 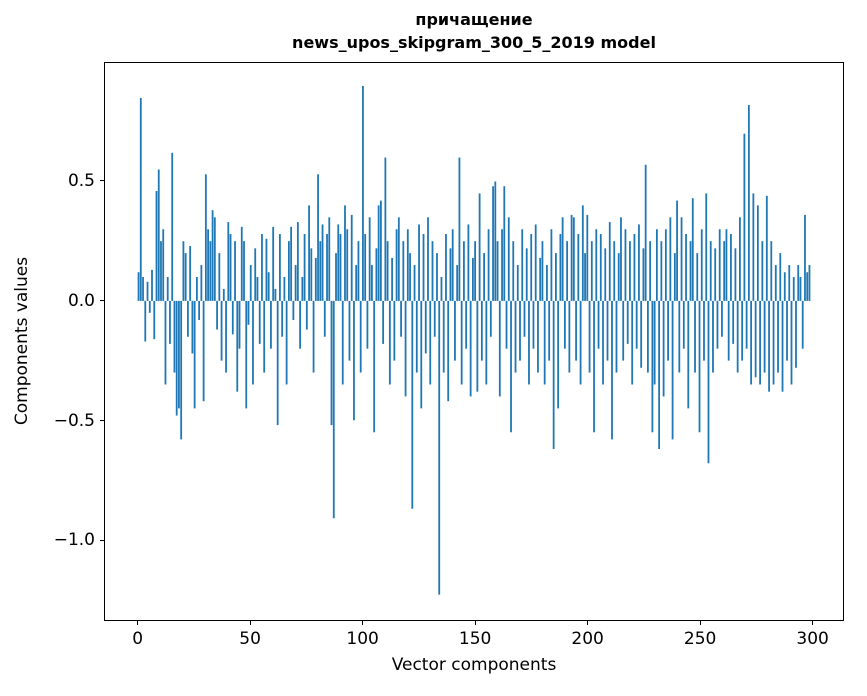 What do you see at coordinates (74, 540) in the screenshot?
I see `y-tick-label: −1.0` at bounding box center [74, 540].